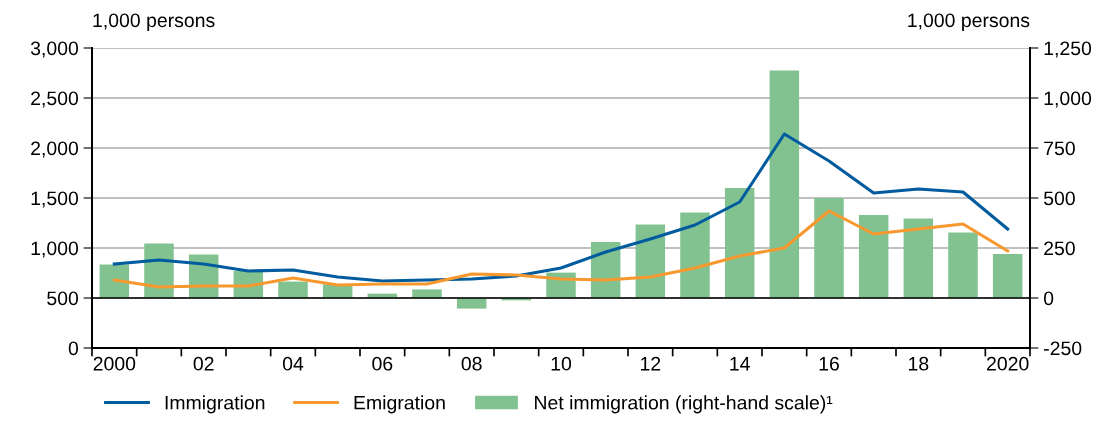  I want to click on y2-tick-label: 500, so click(1059, 198).